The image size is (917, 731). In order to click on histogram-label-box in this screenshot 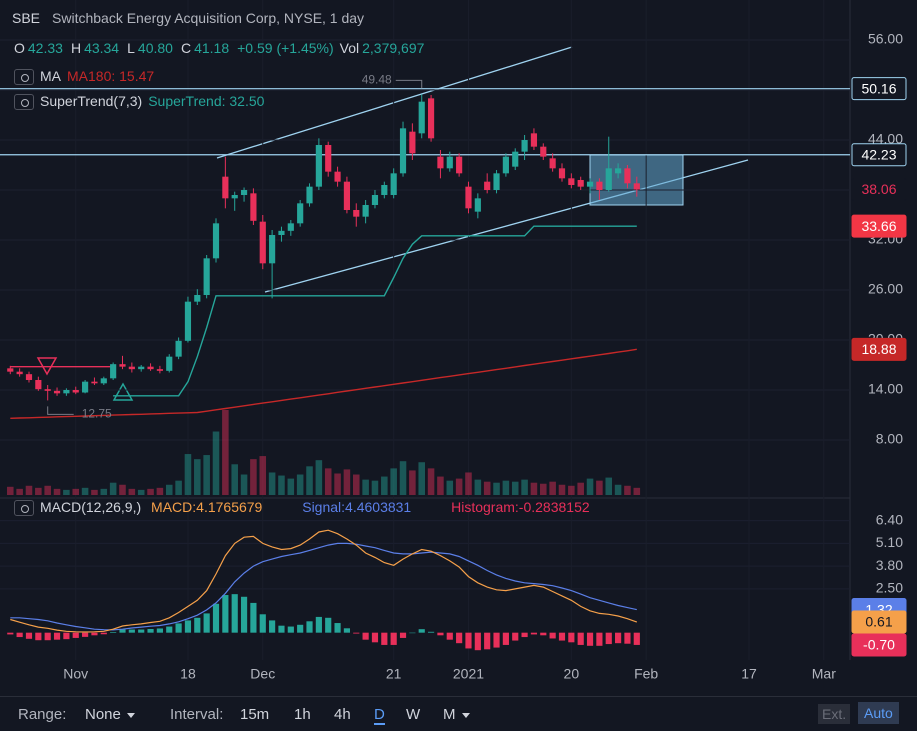, I will do `click(879, 645)`.